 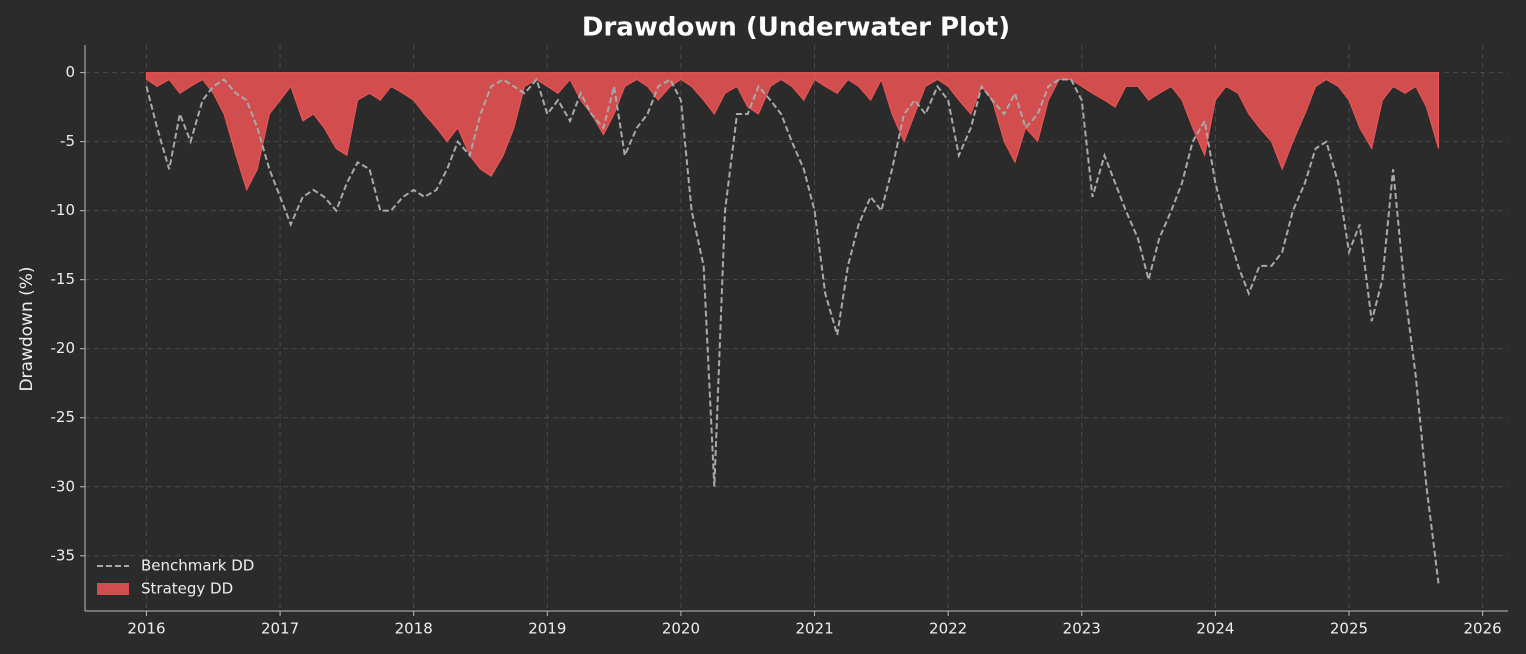 What do you see at coordinates (27, 328) in the screenshot?
I see `y-axis-label: Drawdown (%)` at bounding box center [27, 328].